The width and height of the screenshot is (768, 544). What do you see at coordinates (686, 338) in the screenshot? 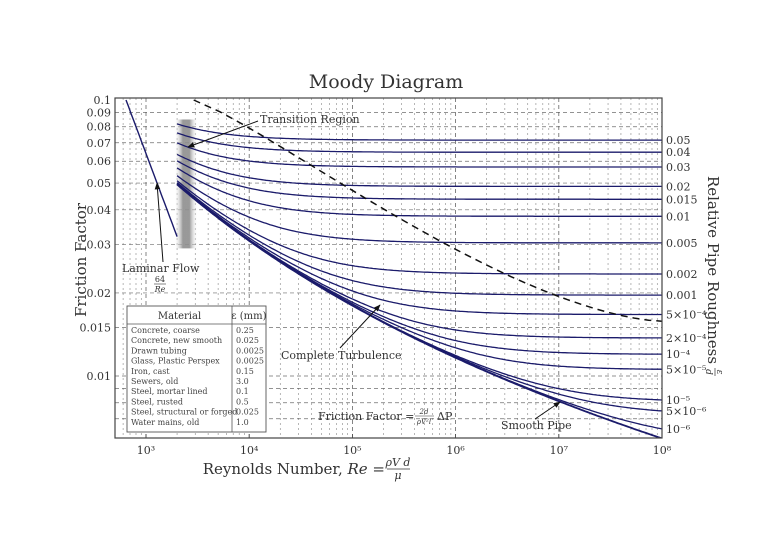
I see `roughness-label: 2×10⁻⁴` at bounding box center [686, 338].